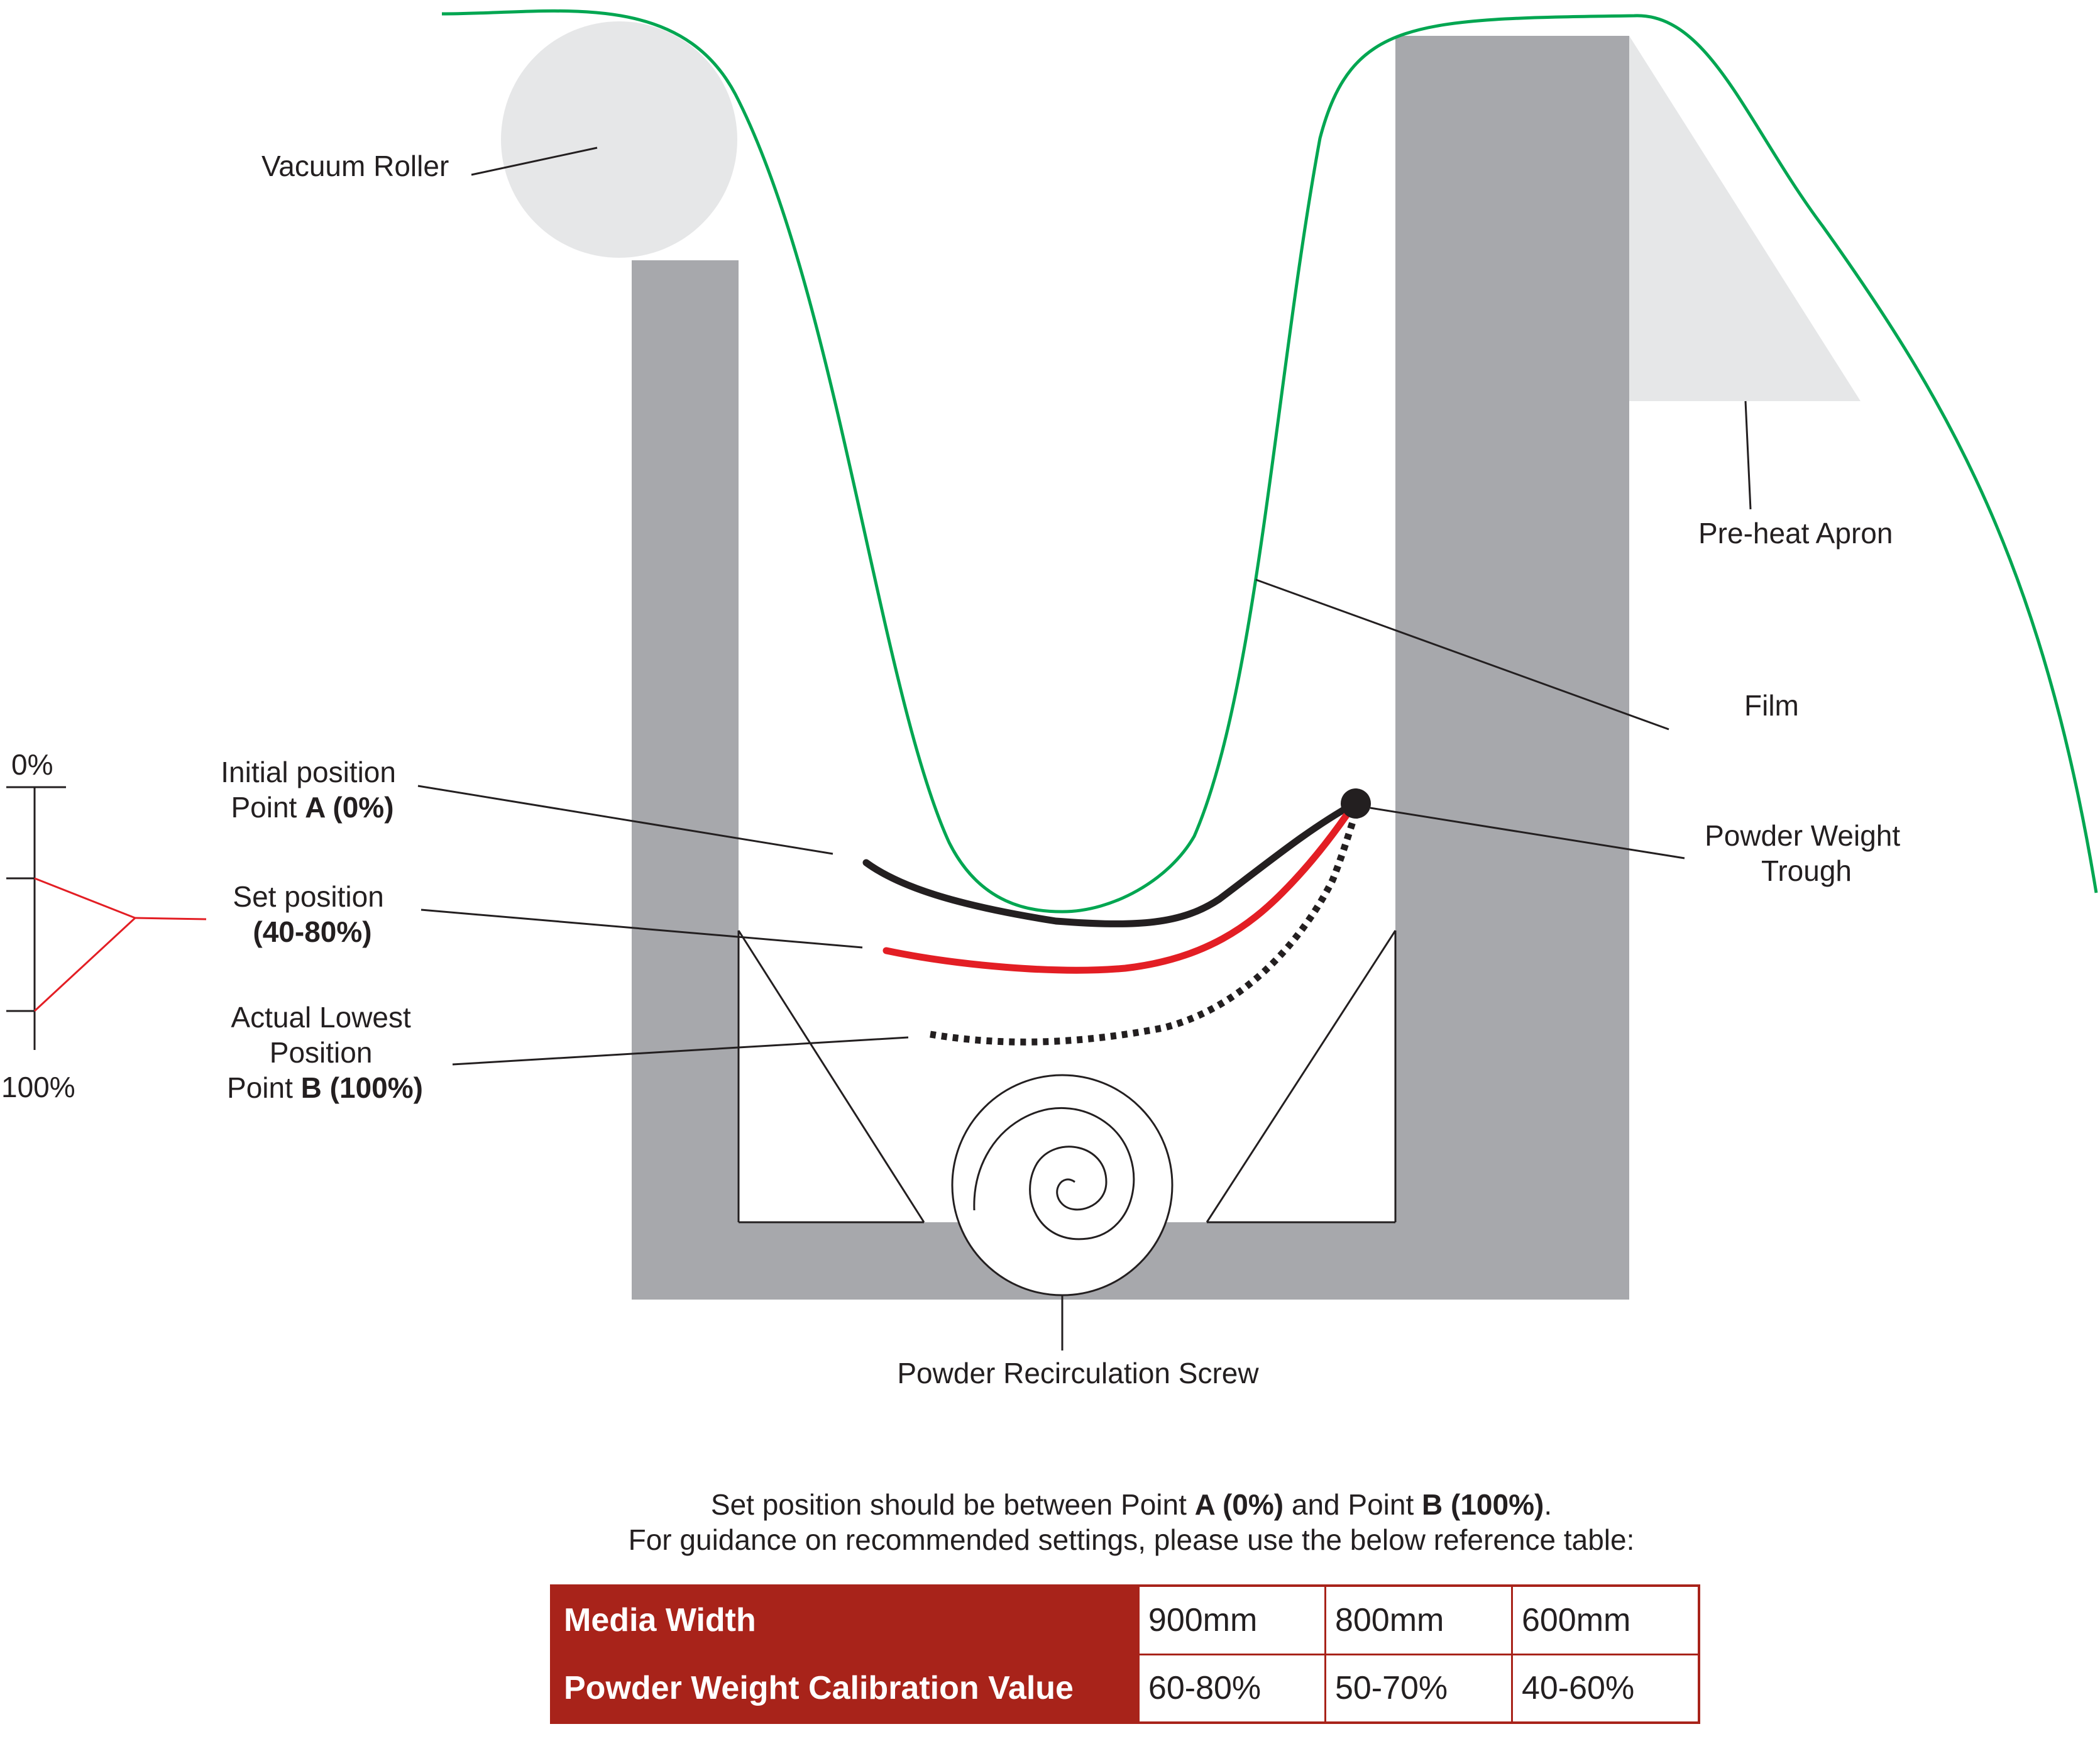 The image size is (2100, 1751). What do you see at coordinates (1110, 863) in the screenshot?
I see `initial-position-curve` at bounding box center [1110, 863].